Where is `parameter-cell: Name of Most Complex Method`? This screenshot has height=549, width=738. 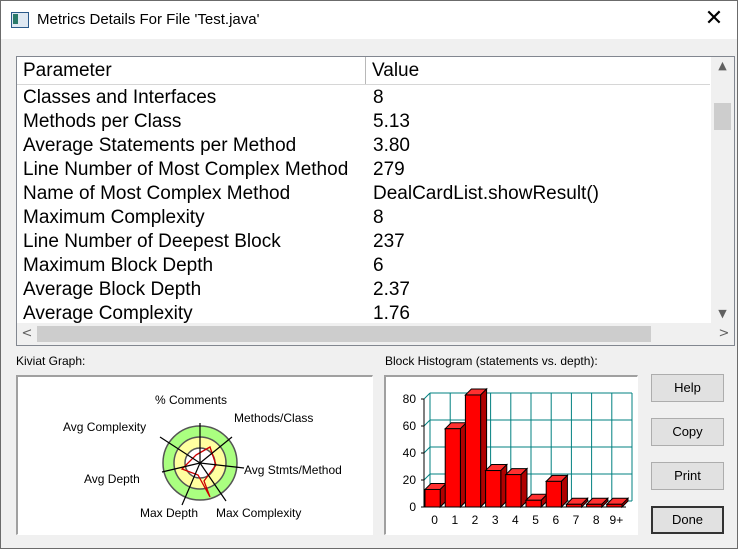 parameter-cell: Name of Most Complex Method is located at coordinates (157, 193).